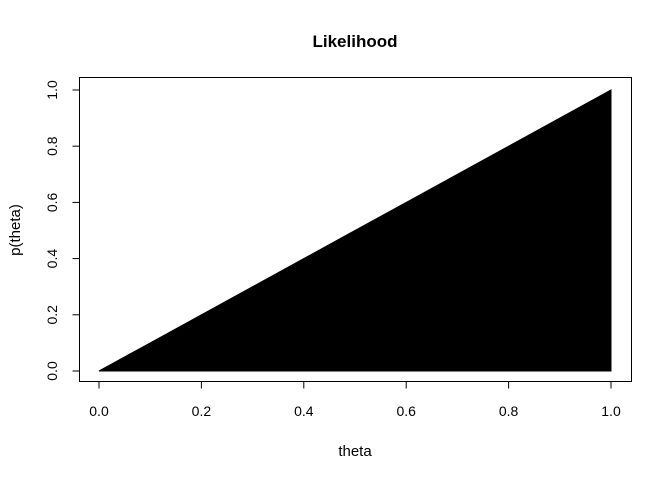 Image resolution: width=672 pixels, height=480 pixels. Describe the element at coordinates (406, 411) in the screenshot. I see `x-tick-label: 0.6` at that location.